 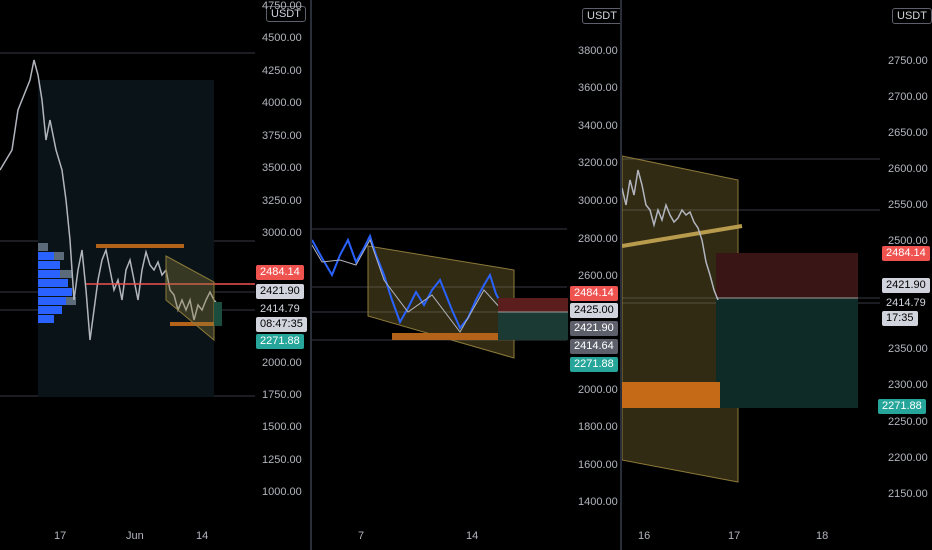 I want to click on price-tick: 3500.00, so click(x=282, y=168).